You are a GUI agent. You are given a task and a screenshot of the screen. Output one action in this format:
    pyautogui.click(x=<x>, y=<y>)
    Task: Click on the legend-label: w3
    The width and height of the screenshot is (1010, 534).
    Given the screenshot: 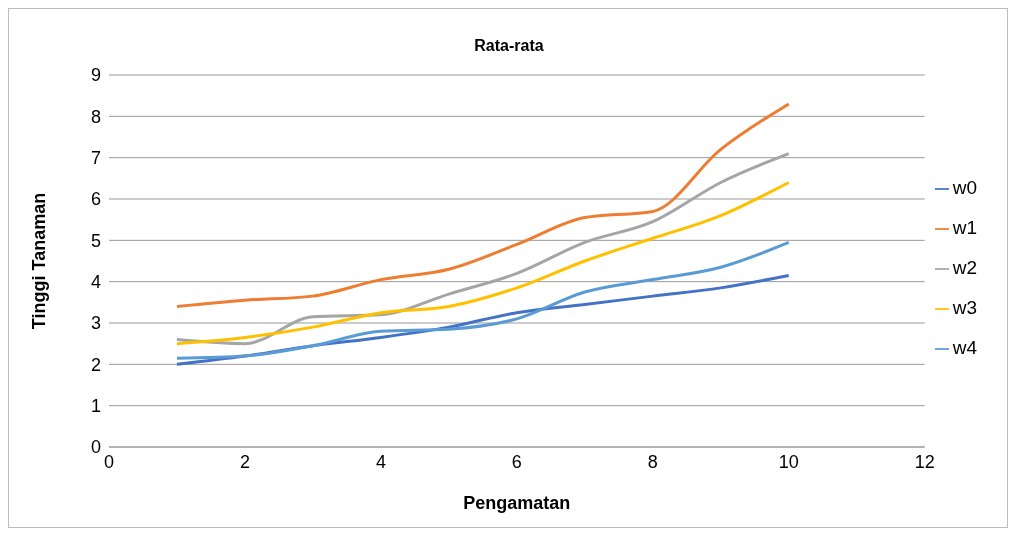 What is the action you would take?
    pyautogui.click(x=964, y=307)
    